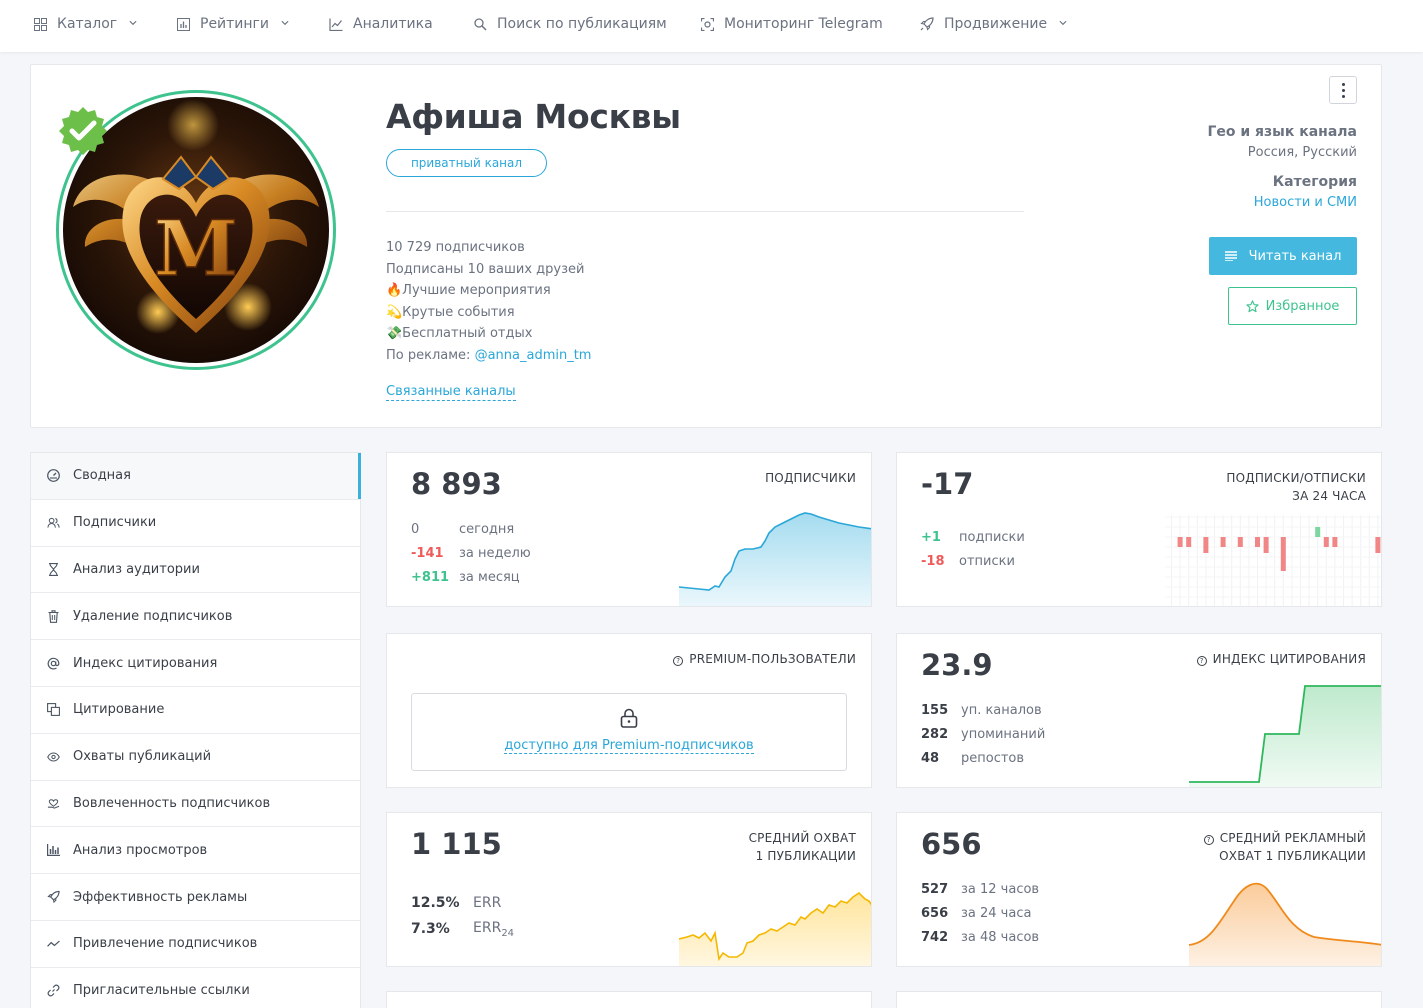  What do you see at coordinates (957, 665) in the screenshot?
I see `citation-index-value: 23.9` at bounding box center [957, 665].